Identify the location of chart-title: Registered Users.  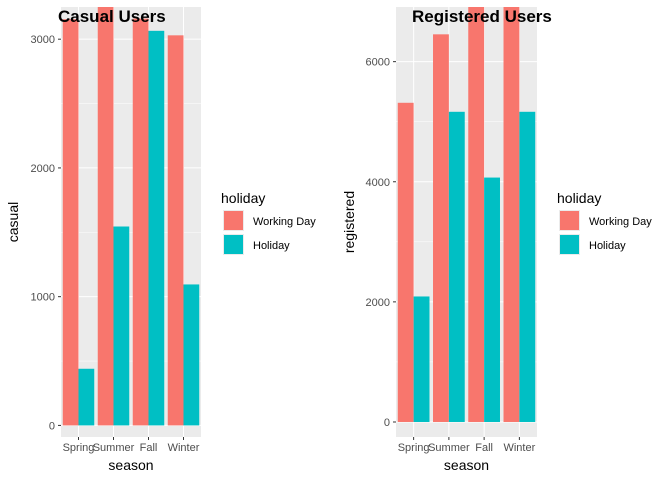
(482, 16).